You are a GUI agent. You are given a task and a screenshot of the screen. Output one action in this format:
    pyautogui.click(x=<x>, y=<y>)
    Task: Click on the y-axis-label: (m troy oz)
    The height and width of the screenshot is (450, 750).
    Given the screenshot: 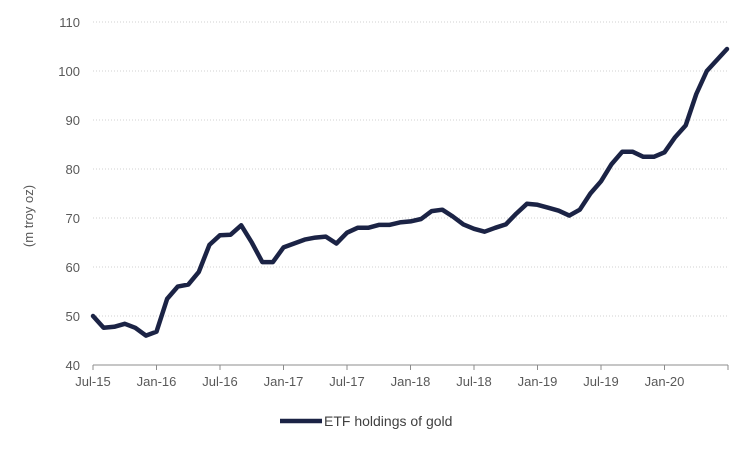 What is the action you would take?
    pyautogui.click(x=28, y=216)
    